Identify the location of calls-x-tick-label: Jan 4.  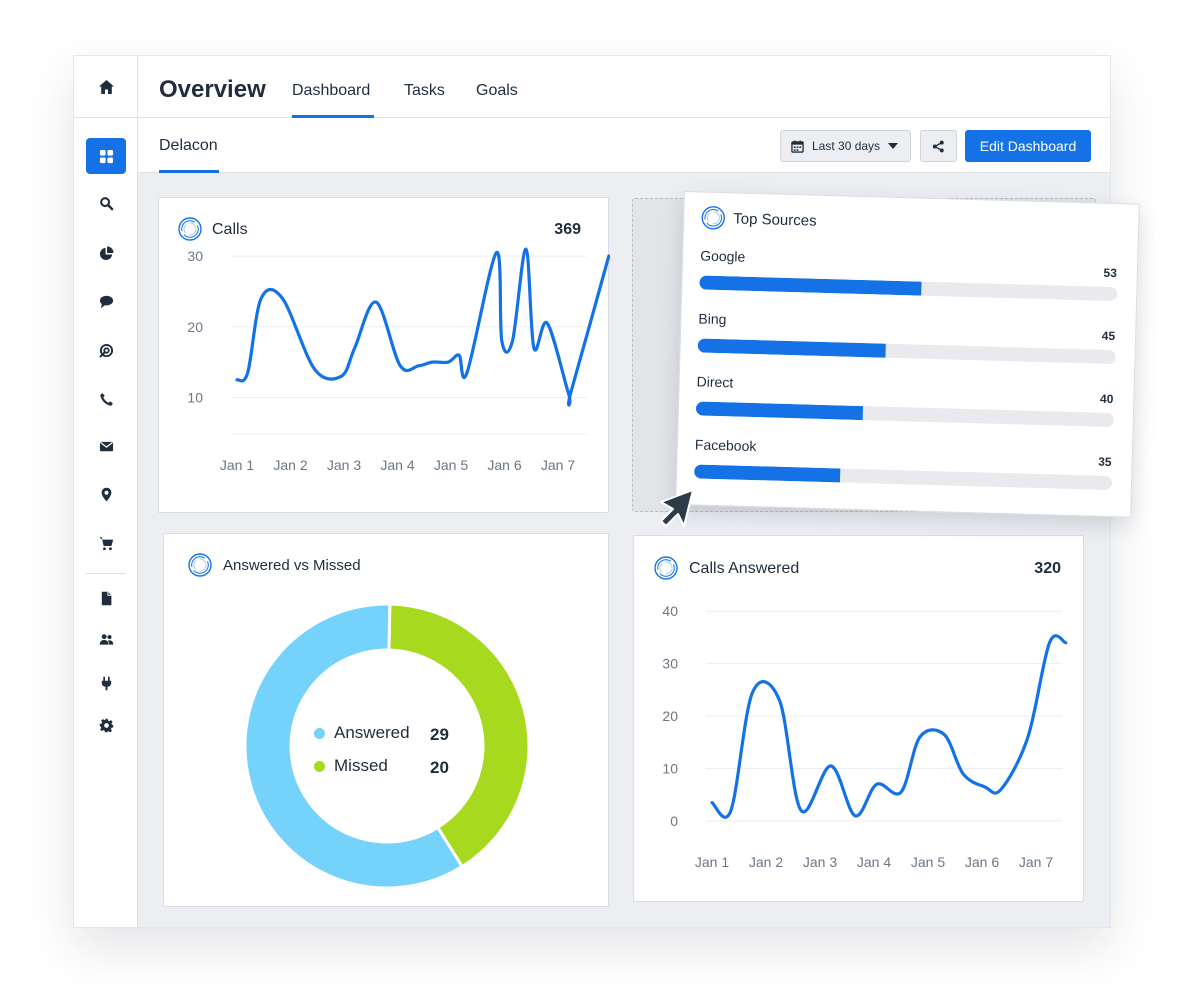
(397, 465).